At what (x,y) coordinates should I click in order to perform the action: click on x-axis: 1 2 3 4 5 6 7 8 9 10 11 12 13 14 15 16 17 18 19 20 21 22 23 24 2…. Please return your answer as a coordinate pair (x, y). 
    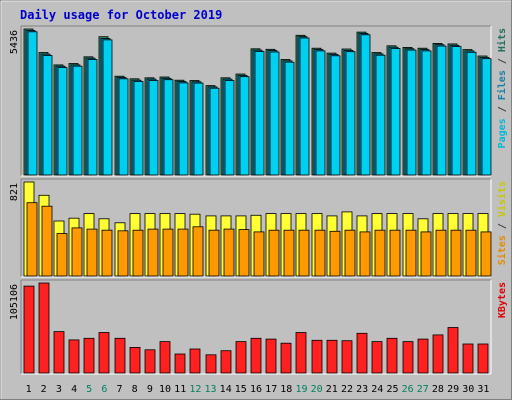
    Looking at the image, I should click on (258, 389).